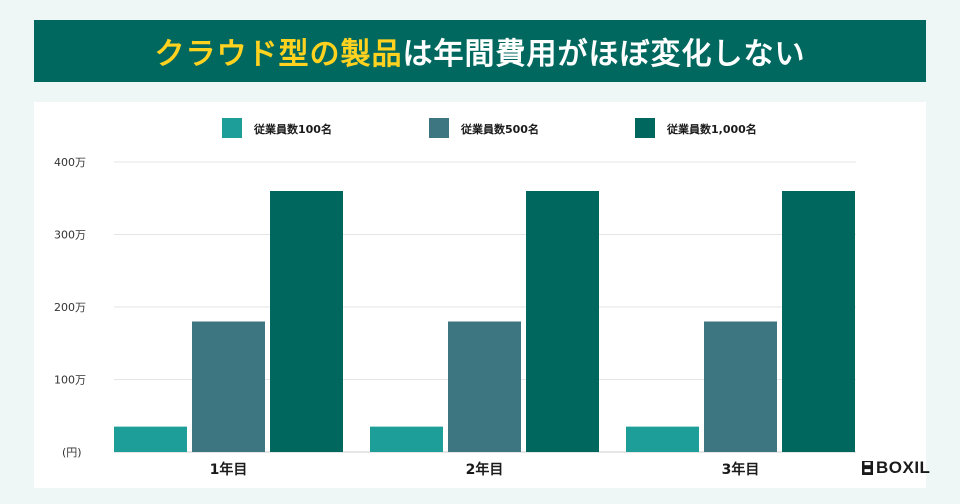  I want to click on y-tick-label: 300万, so click(70, 235).